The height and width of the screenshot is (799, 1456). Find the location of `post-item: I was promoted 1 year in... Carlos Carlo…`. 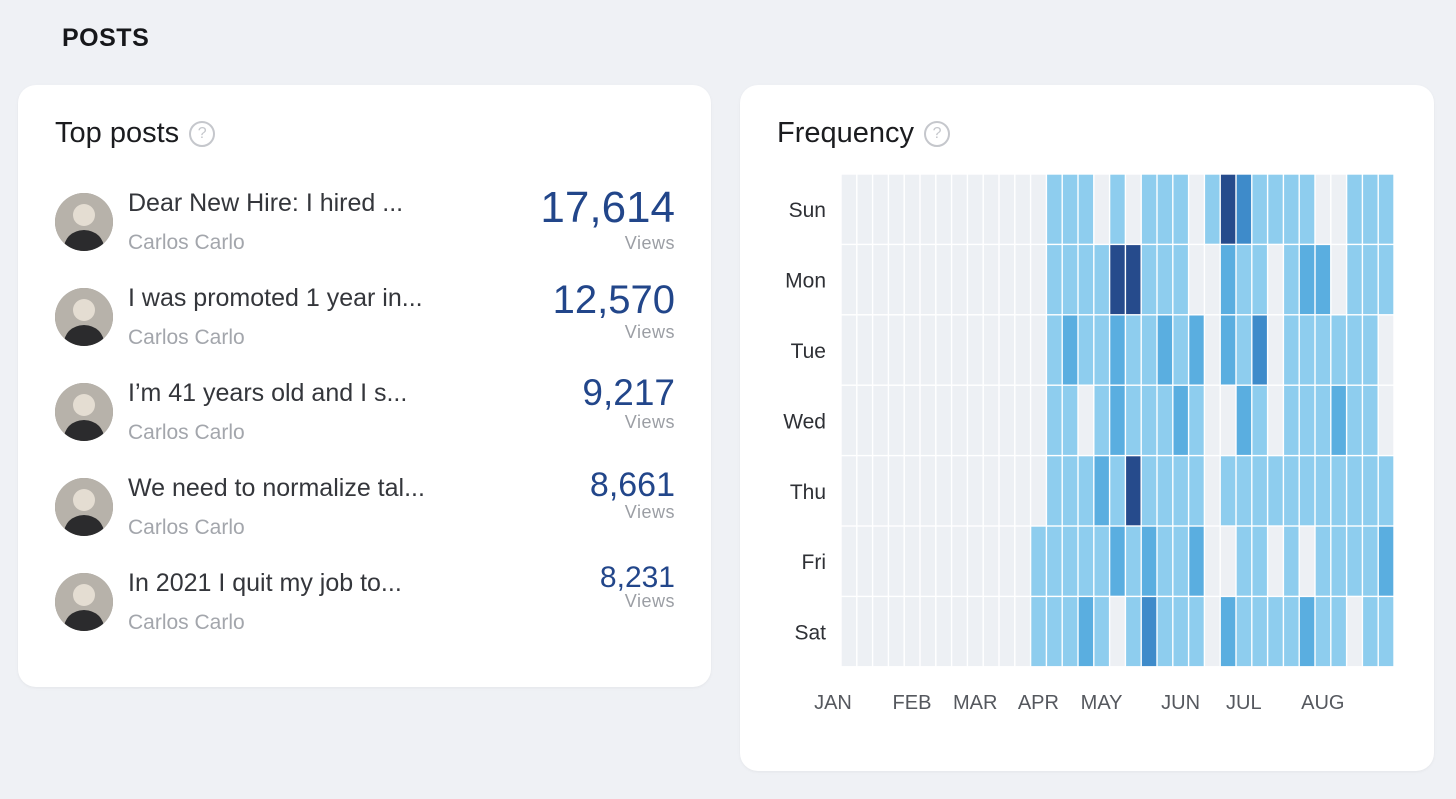

post-item: I was promoted 1 year in... Carlos Carlo… is located at coordinates (365, 319).